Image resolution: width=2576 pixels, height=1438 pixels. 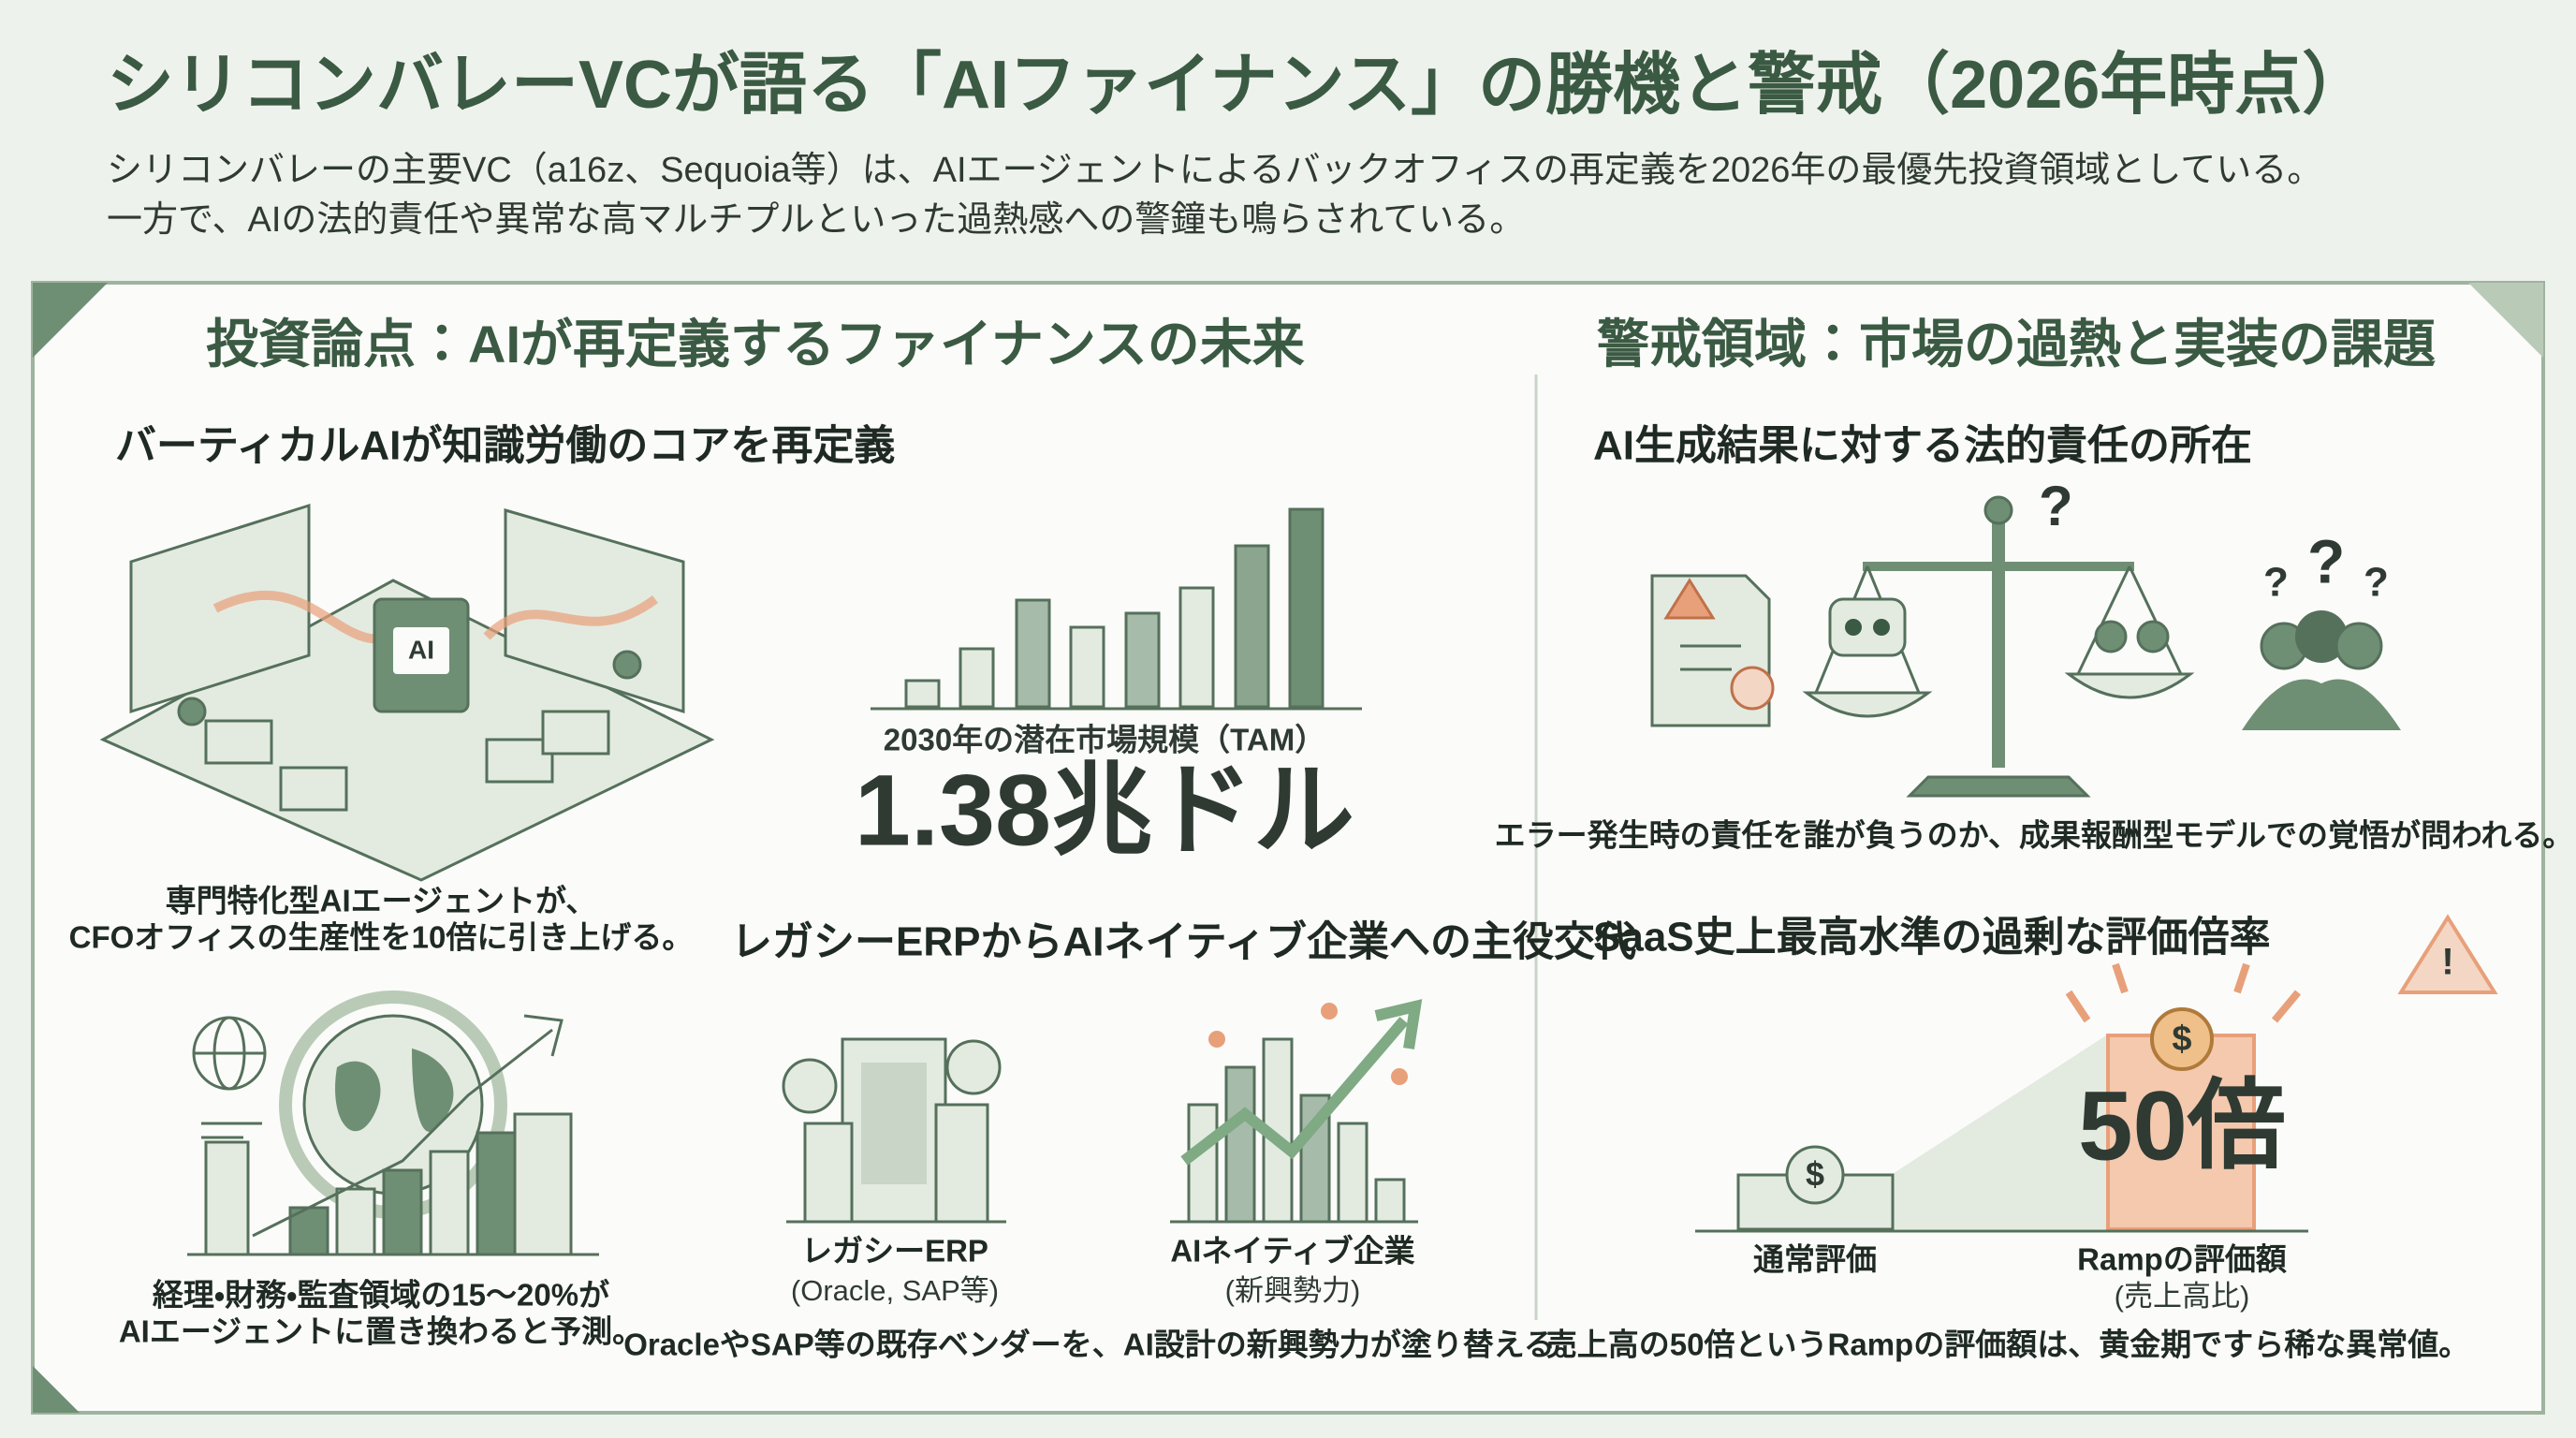 What do you see at coordinates (2447, 963) in the screenshot?
I see `valuation-illustration-part: !` at bounding box center [2447, 963].